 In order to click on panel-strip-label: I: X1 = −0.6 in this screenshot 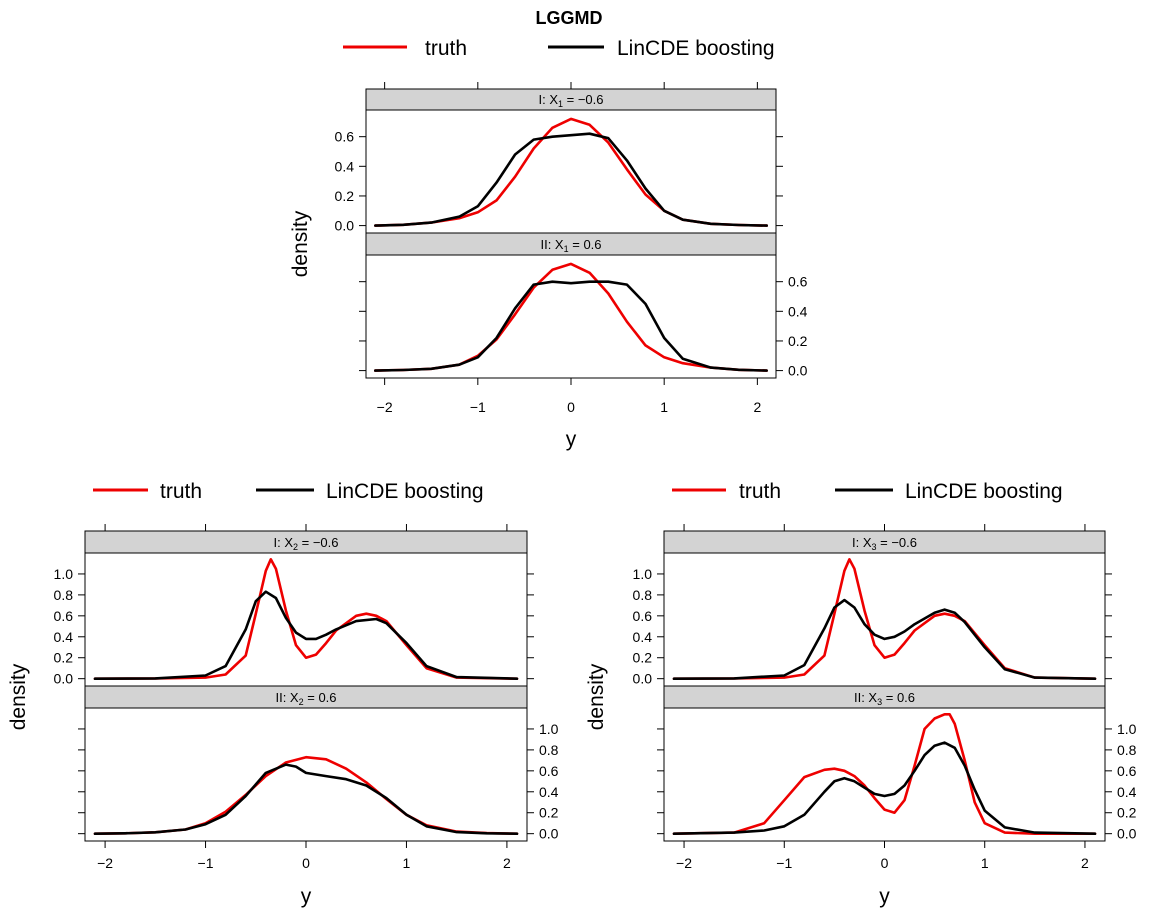, I will do `click(570, 100)`.